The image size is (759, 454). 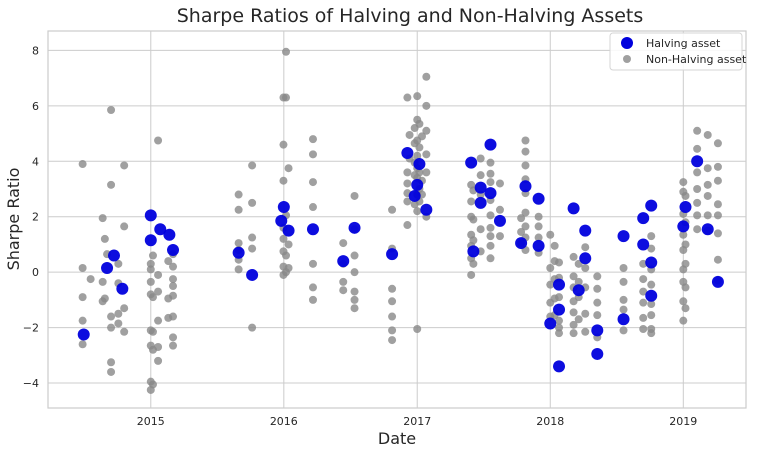 I want to click on x-tick-label: 2016, so click(x=284, y=421).